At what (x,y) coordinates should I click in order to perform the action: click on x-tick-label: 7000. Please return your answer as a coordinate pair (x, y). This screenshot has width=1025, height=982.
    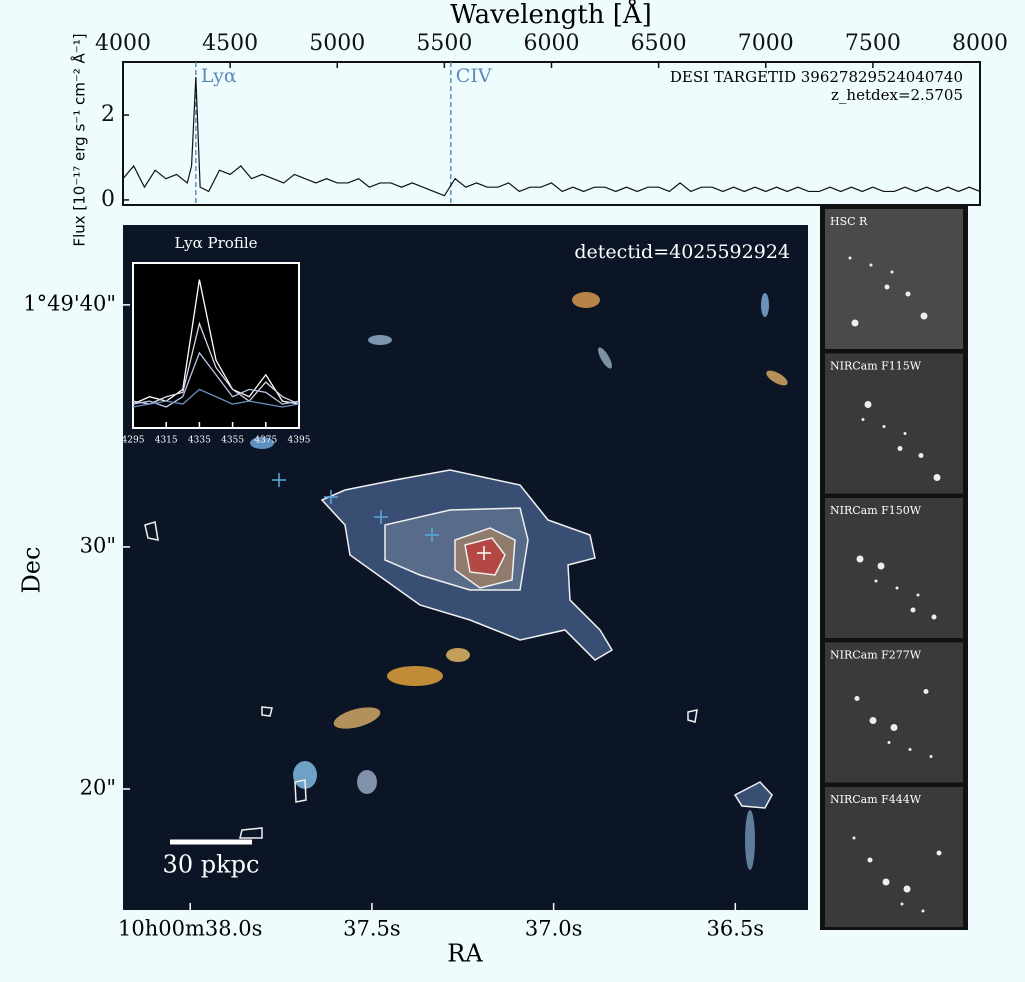
    Looking at the image, I should click on (766, 43).